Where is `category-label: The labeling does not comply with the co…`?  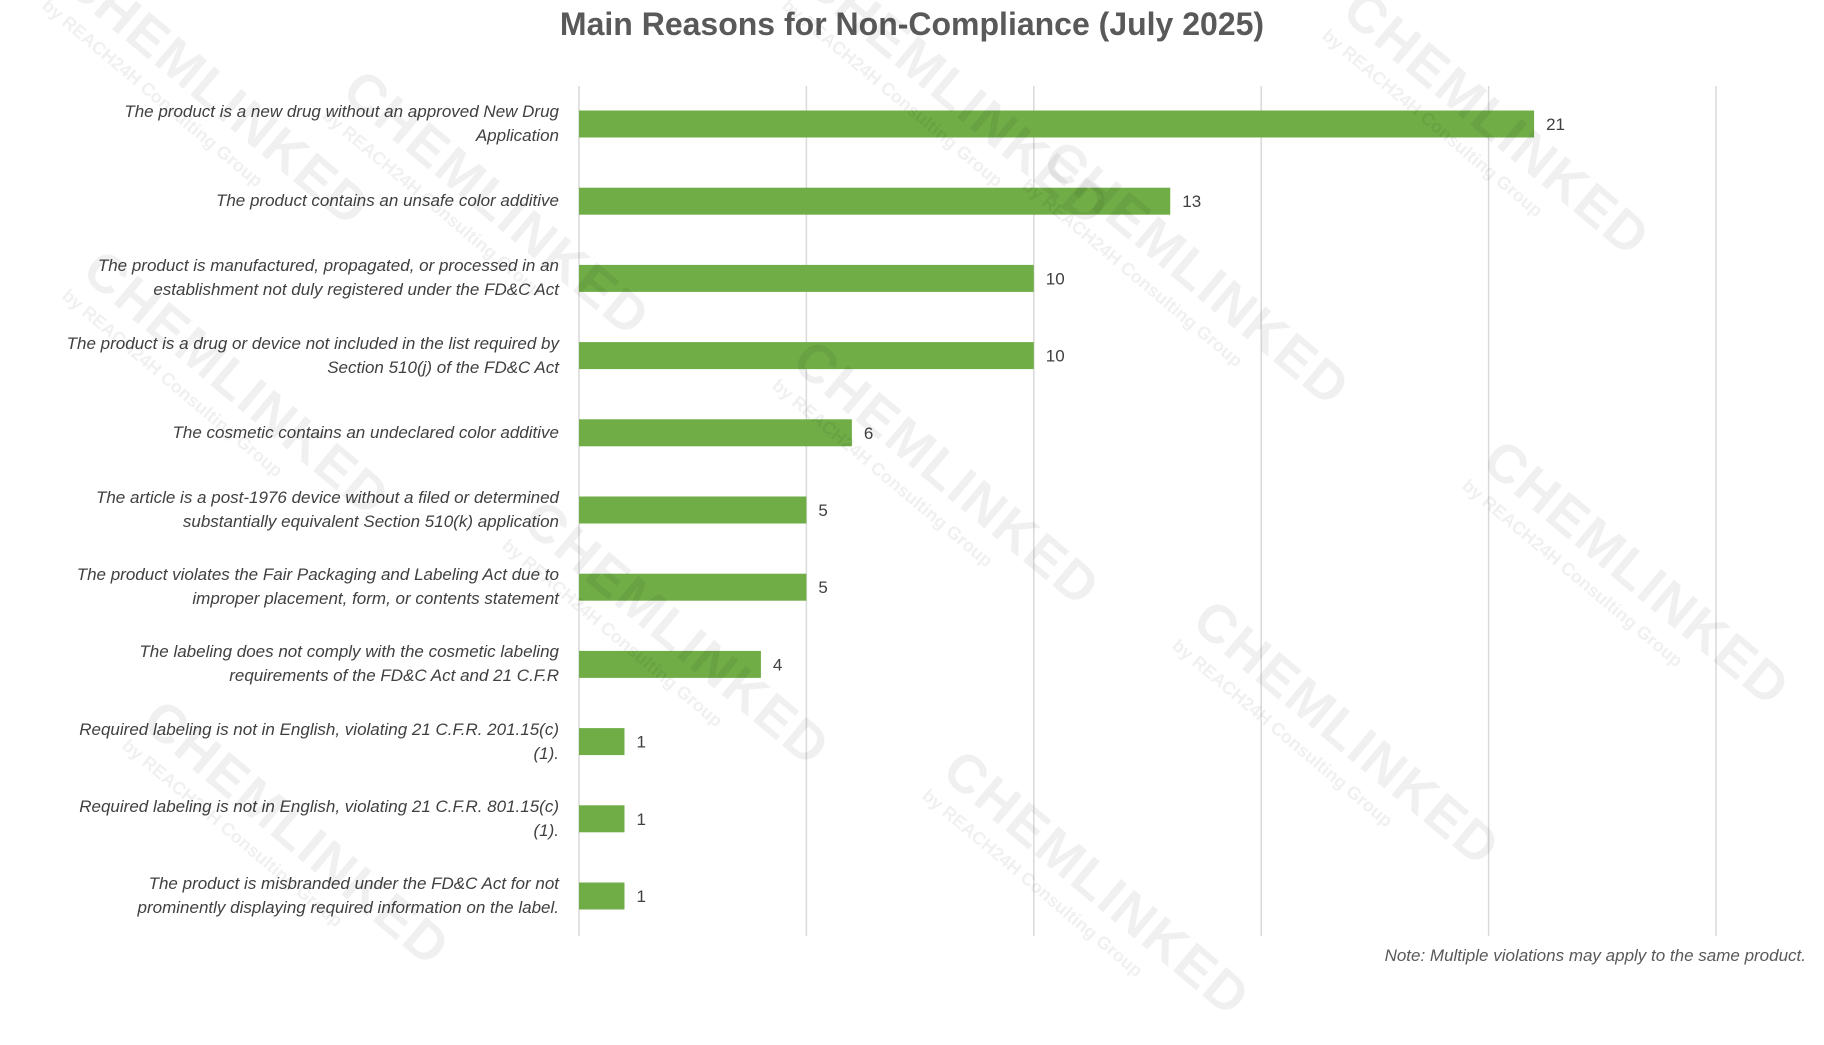
category-label: The labeling does not comply with the co… is located at coordinates (349, 664).